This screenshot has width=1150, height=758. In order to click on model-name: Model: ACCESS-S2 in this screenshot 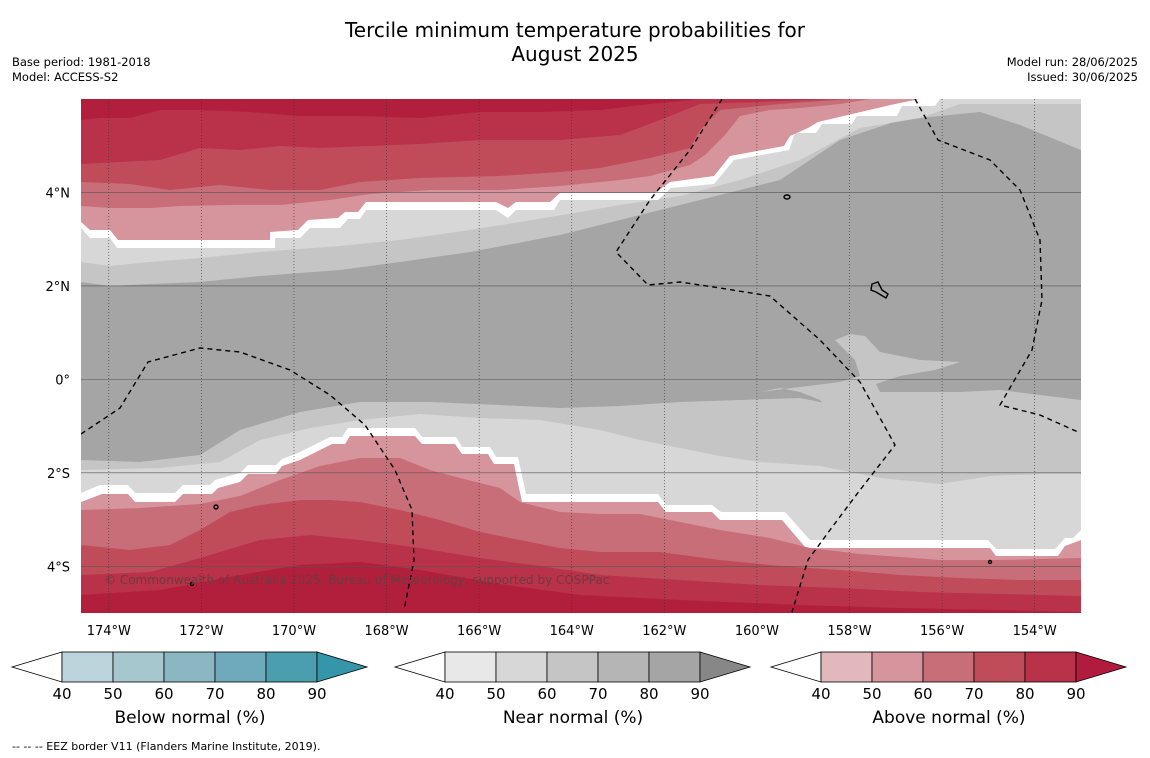, I will do `click(65, 77)`.